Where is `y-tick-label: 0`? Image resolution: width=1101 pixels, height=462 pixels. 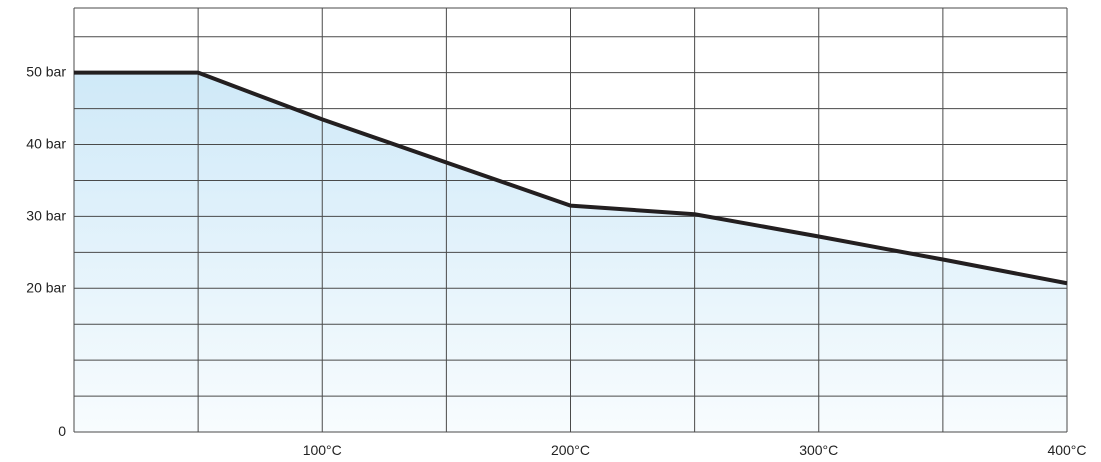
y-tick-label: 0 is located at coordinates (62, 431).